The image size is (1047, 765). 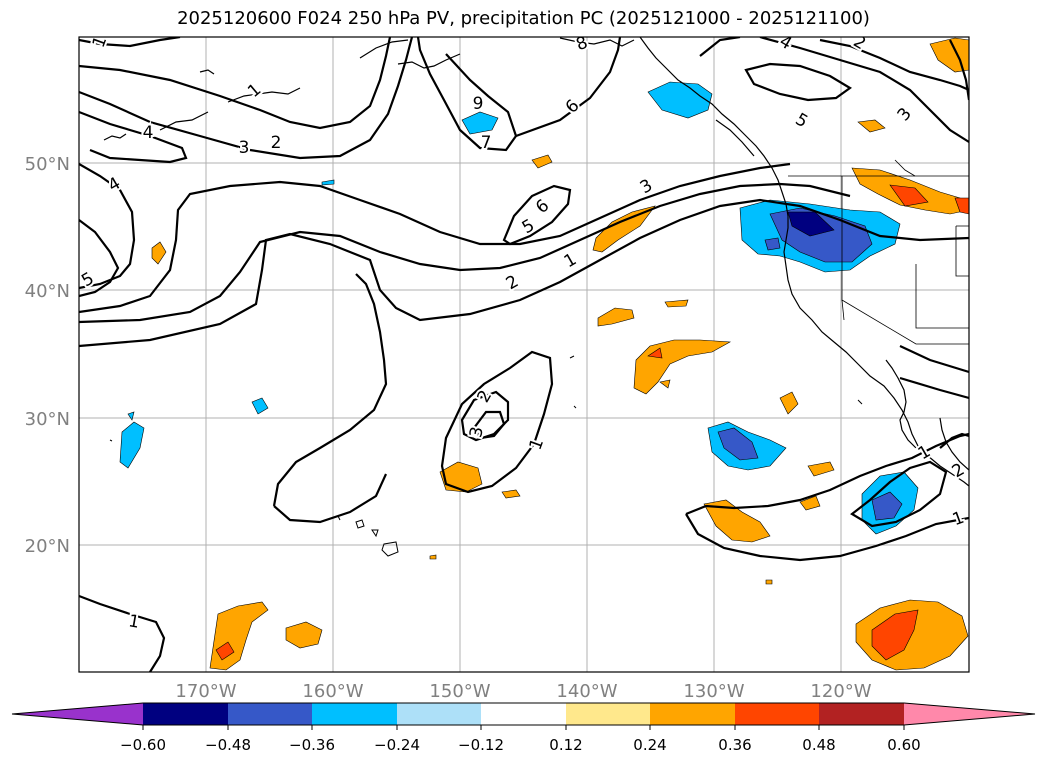 I want to click on contour-label: 3, so click(x=244, y=148).